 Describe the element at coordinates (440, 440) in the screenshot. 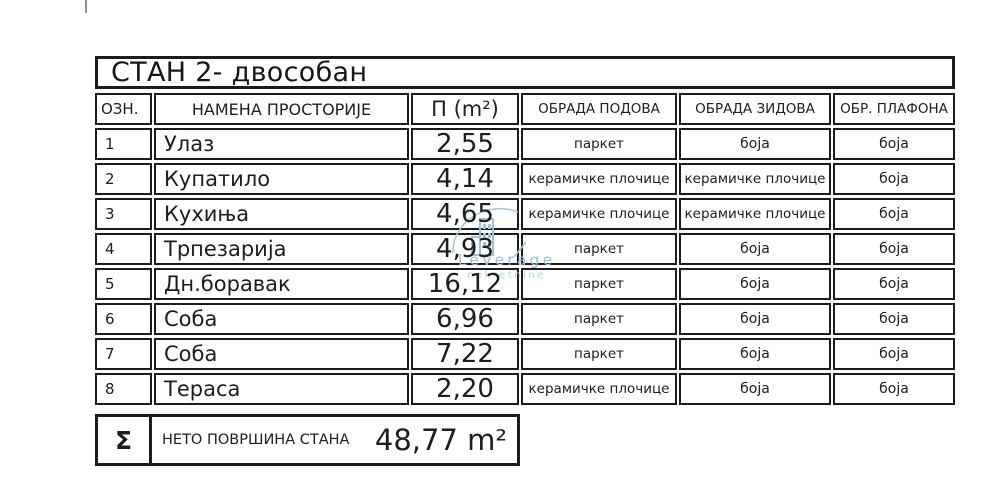

I see `net-area-value: 48,77 m²` at that location.